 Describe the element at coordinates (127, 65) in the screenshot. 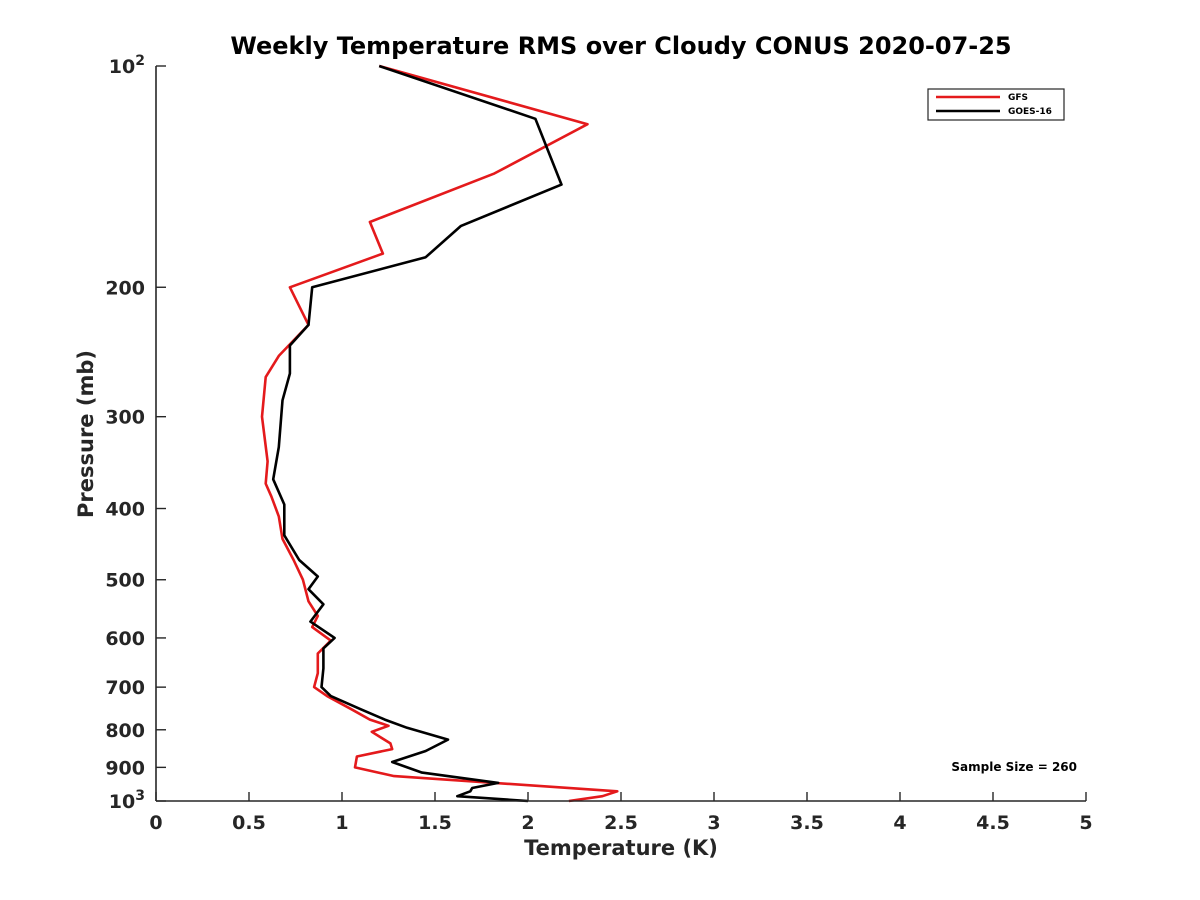

I see `y-tick-label: 10²` at that location.